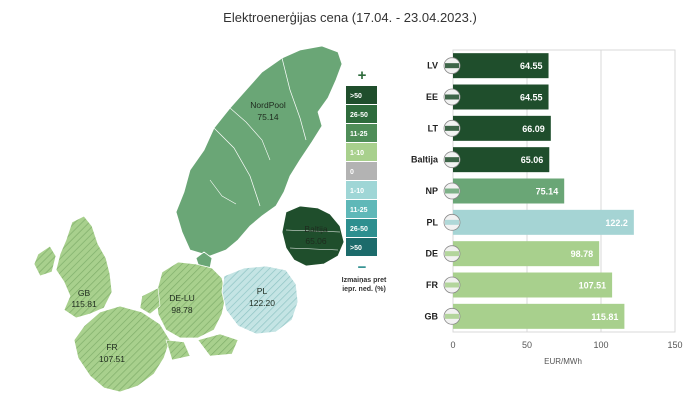  I want to click on region-gb, so click(84, 267).